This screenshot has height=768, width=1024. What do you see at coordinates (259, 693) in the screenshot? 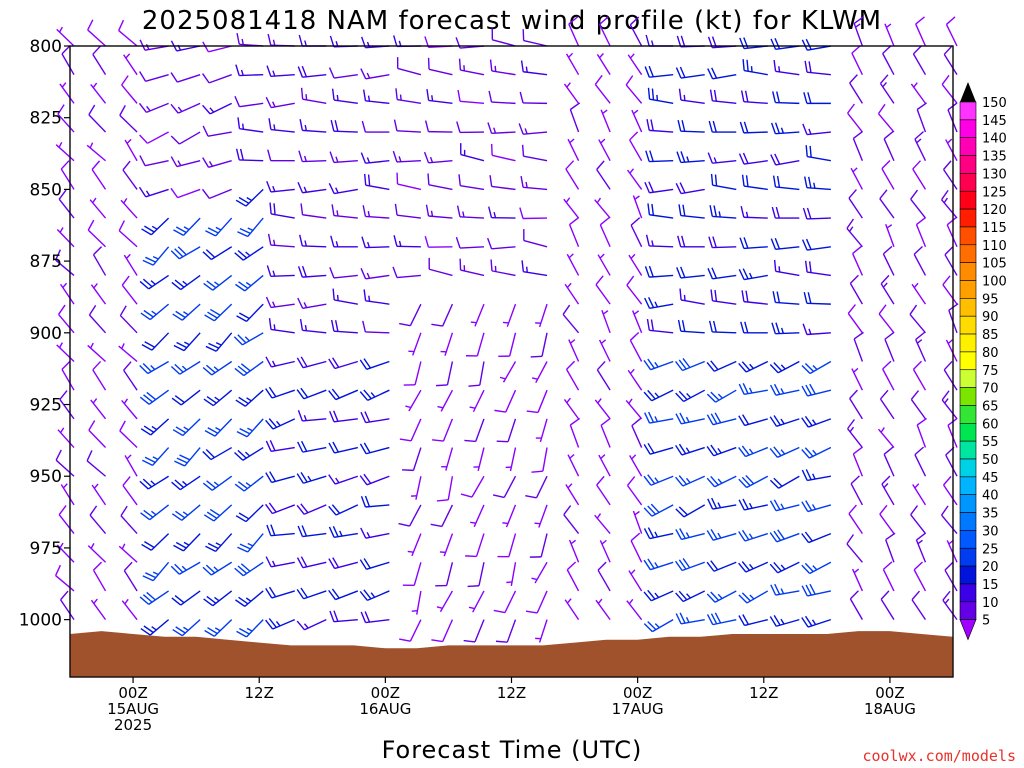
I see `x-tick-label: 12Z` at bounding box center [259, 693].